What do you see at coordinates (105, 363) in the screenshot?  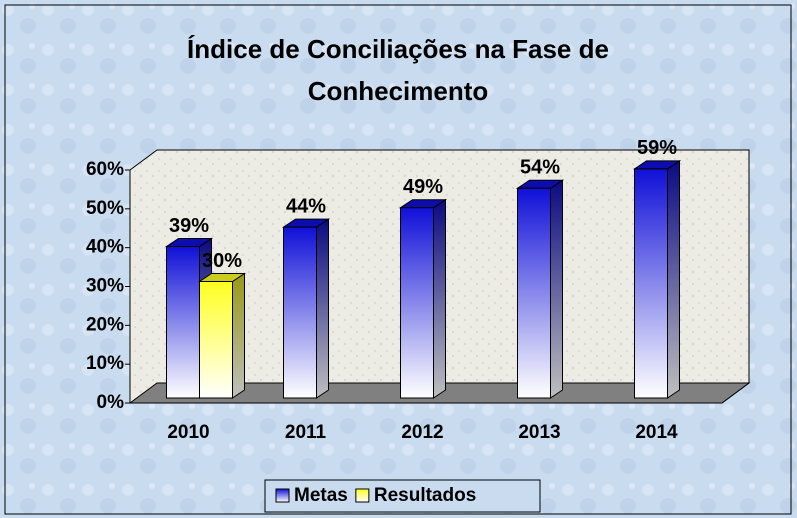 I see `y-tick-label: 10%` at bounding box center [105, 363].